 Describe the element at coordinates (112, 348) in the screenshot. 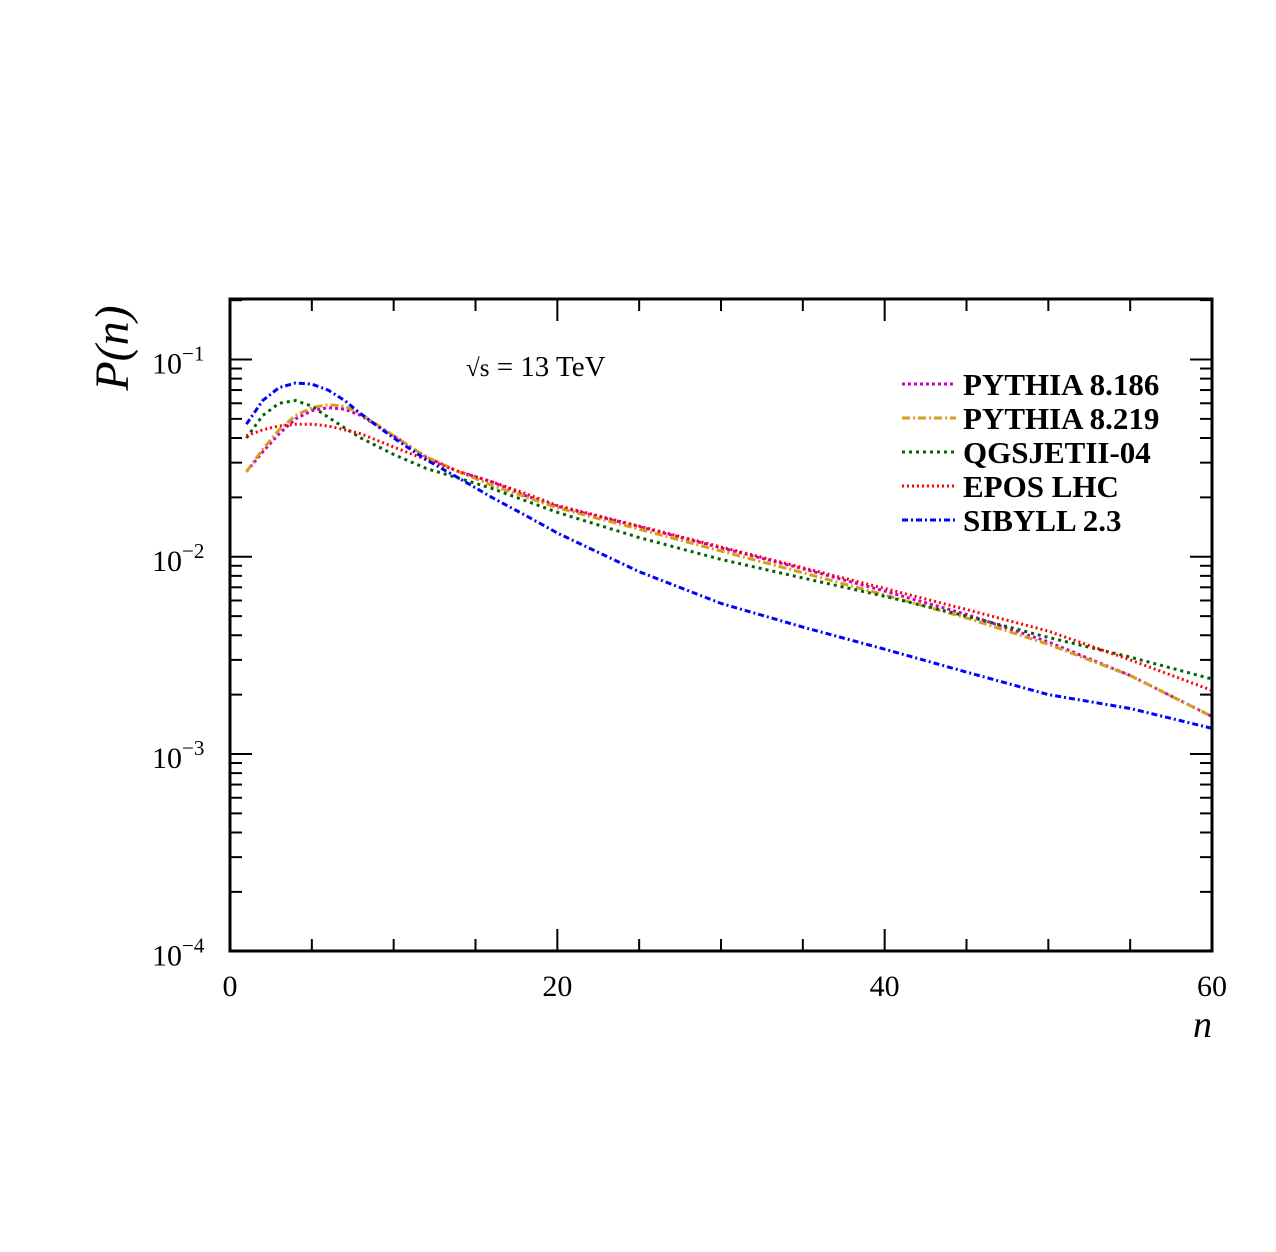

I see `y-axis-title: P(n)` at that location.